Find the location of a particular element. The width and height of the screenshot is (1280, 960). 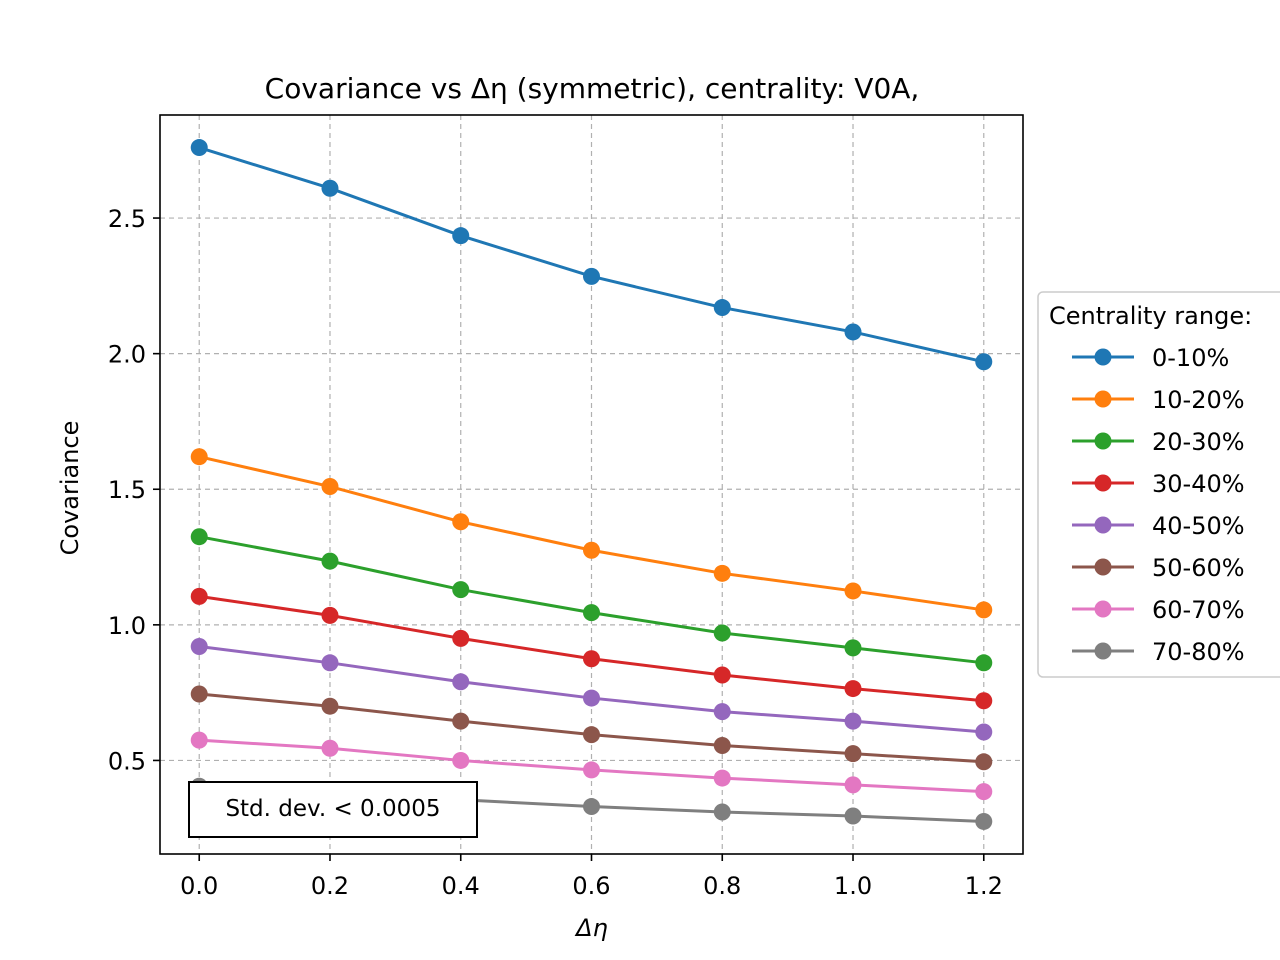

x-tick-label: 1.0 is located at coordinates (853, 886).